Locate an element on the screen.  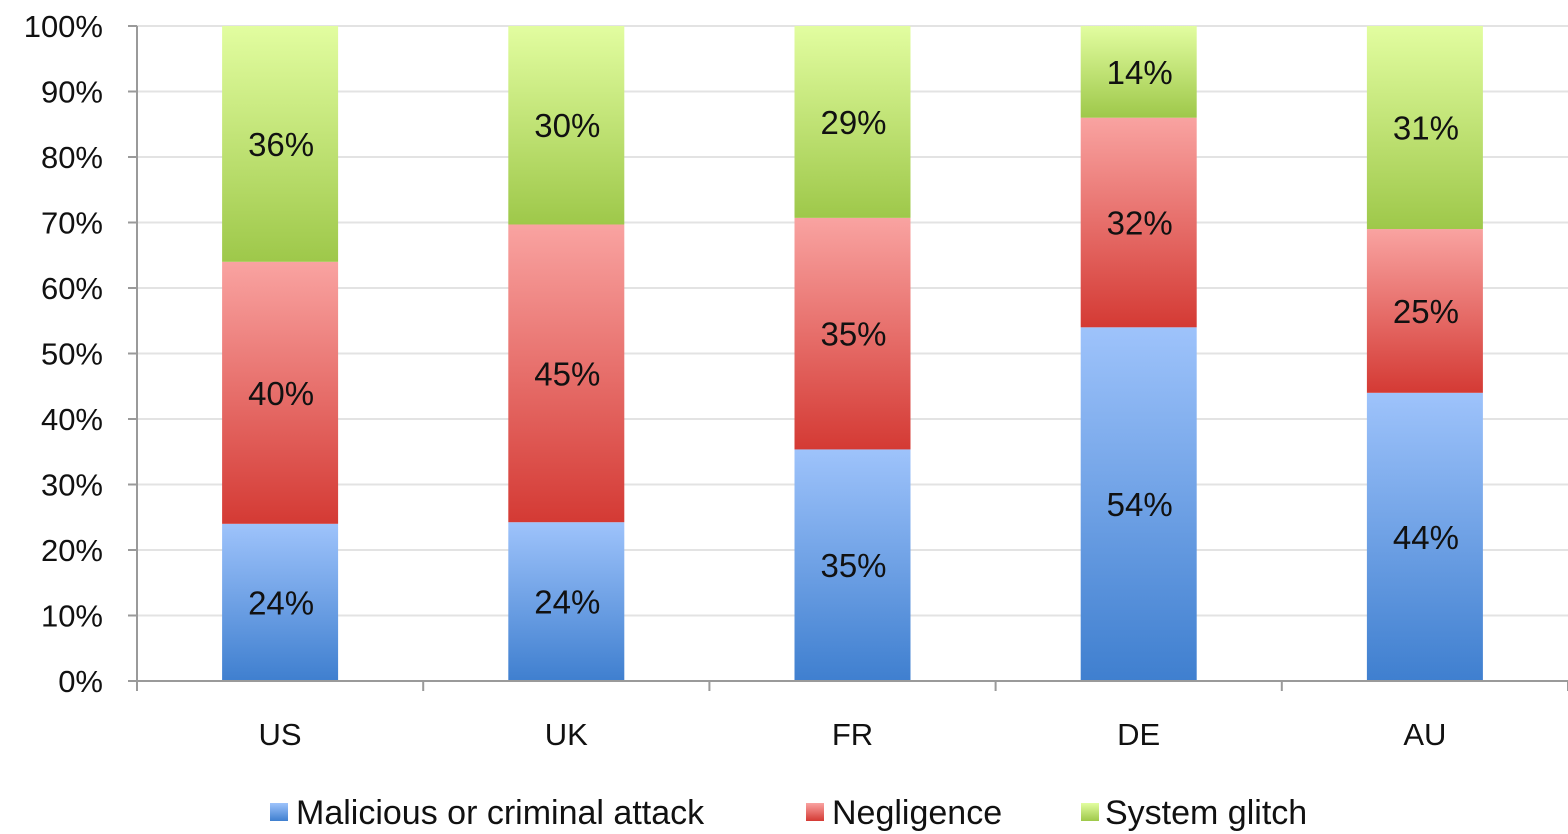
legend-label: Malicious or criminal attack is located at coordinates (500, 813).